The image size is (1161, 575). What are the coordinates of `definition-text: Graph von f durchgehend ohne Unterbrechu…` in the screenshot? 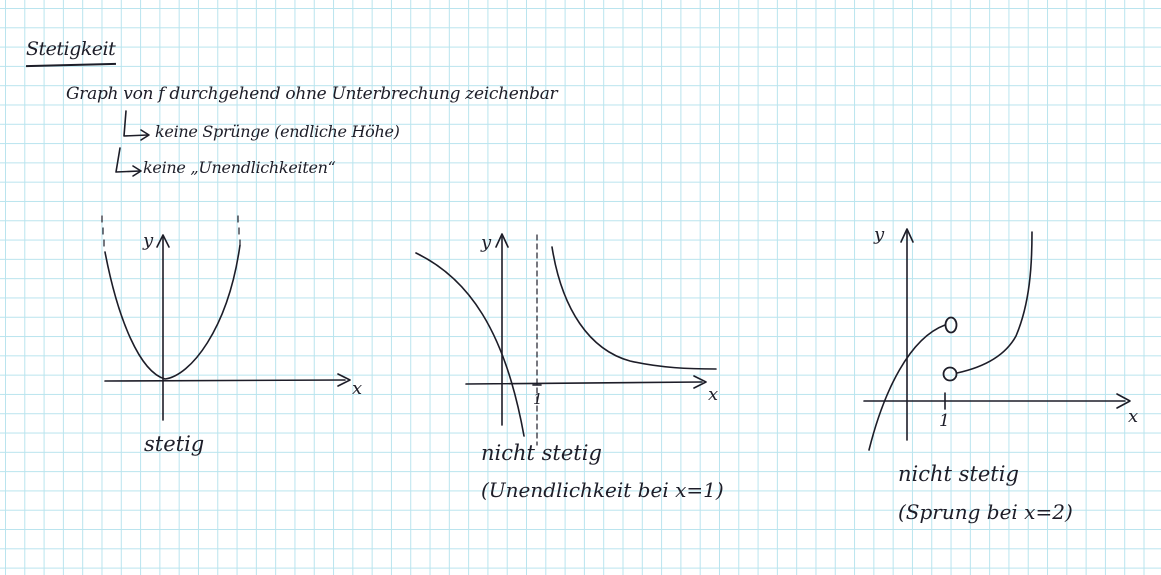 It's located at (312, 94).